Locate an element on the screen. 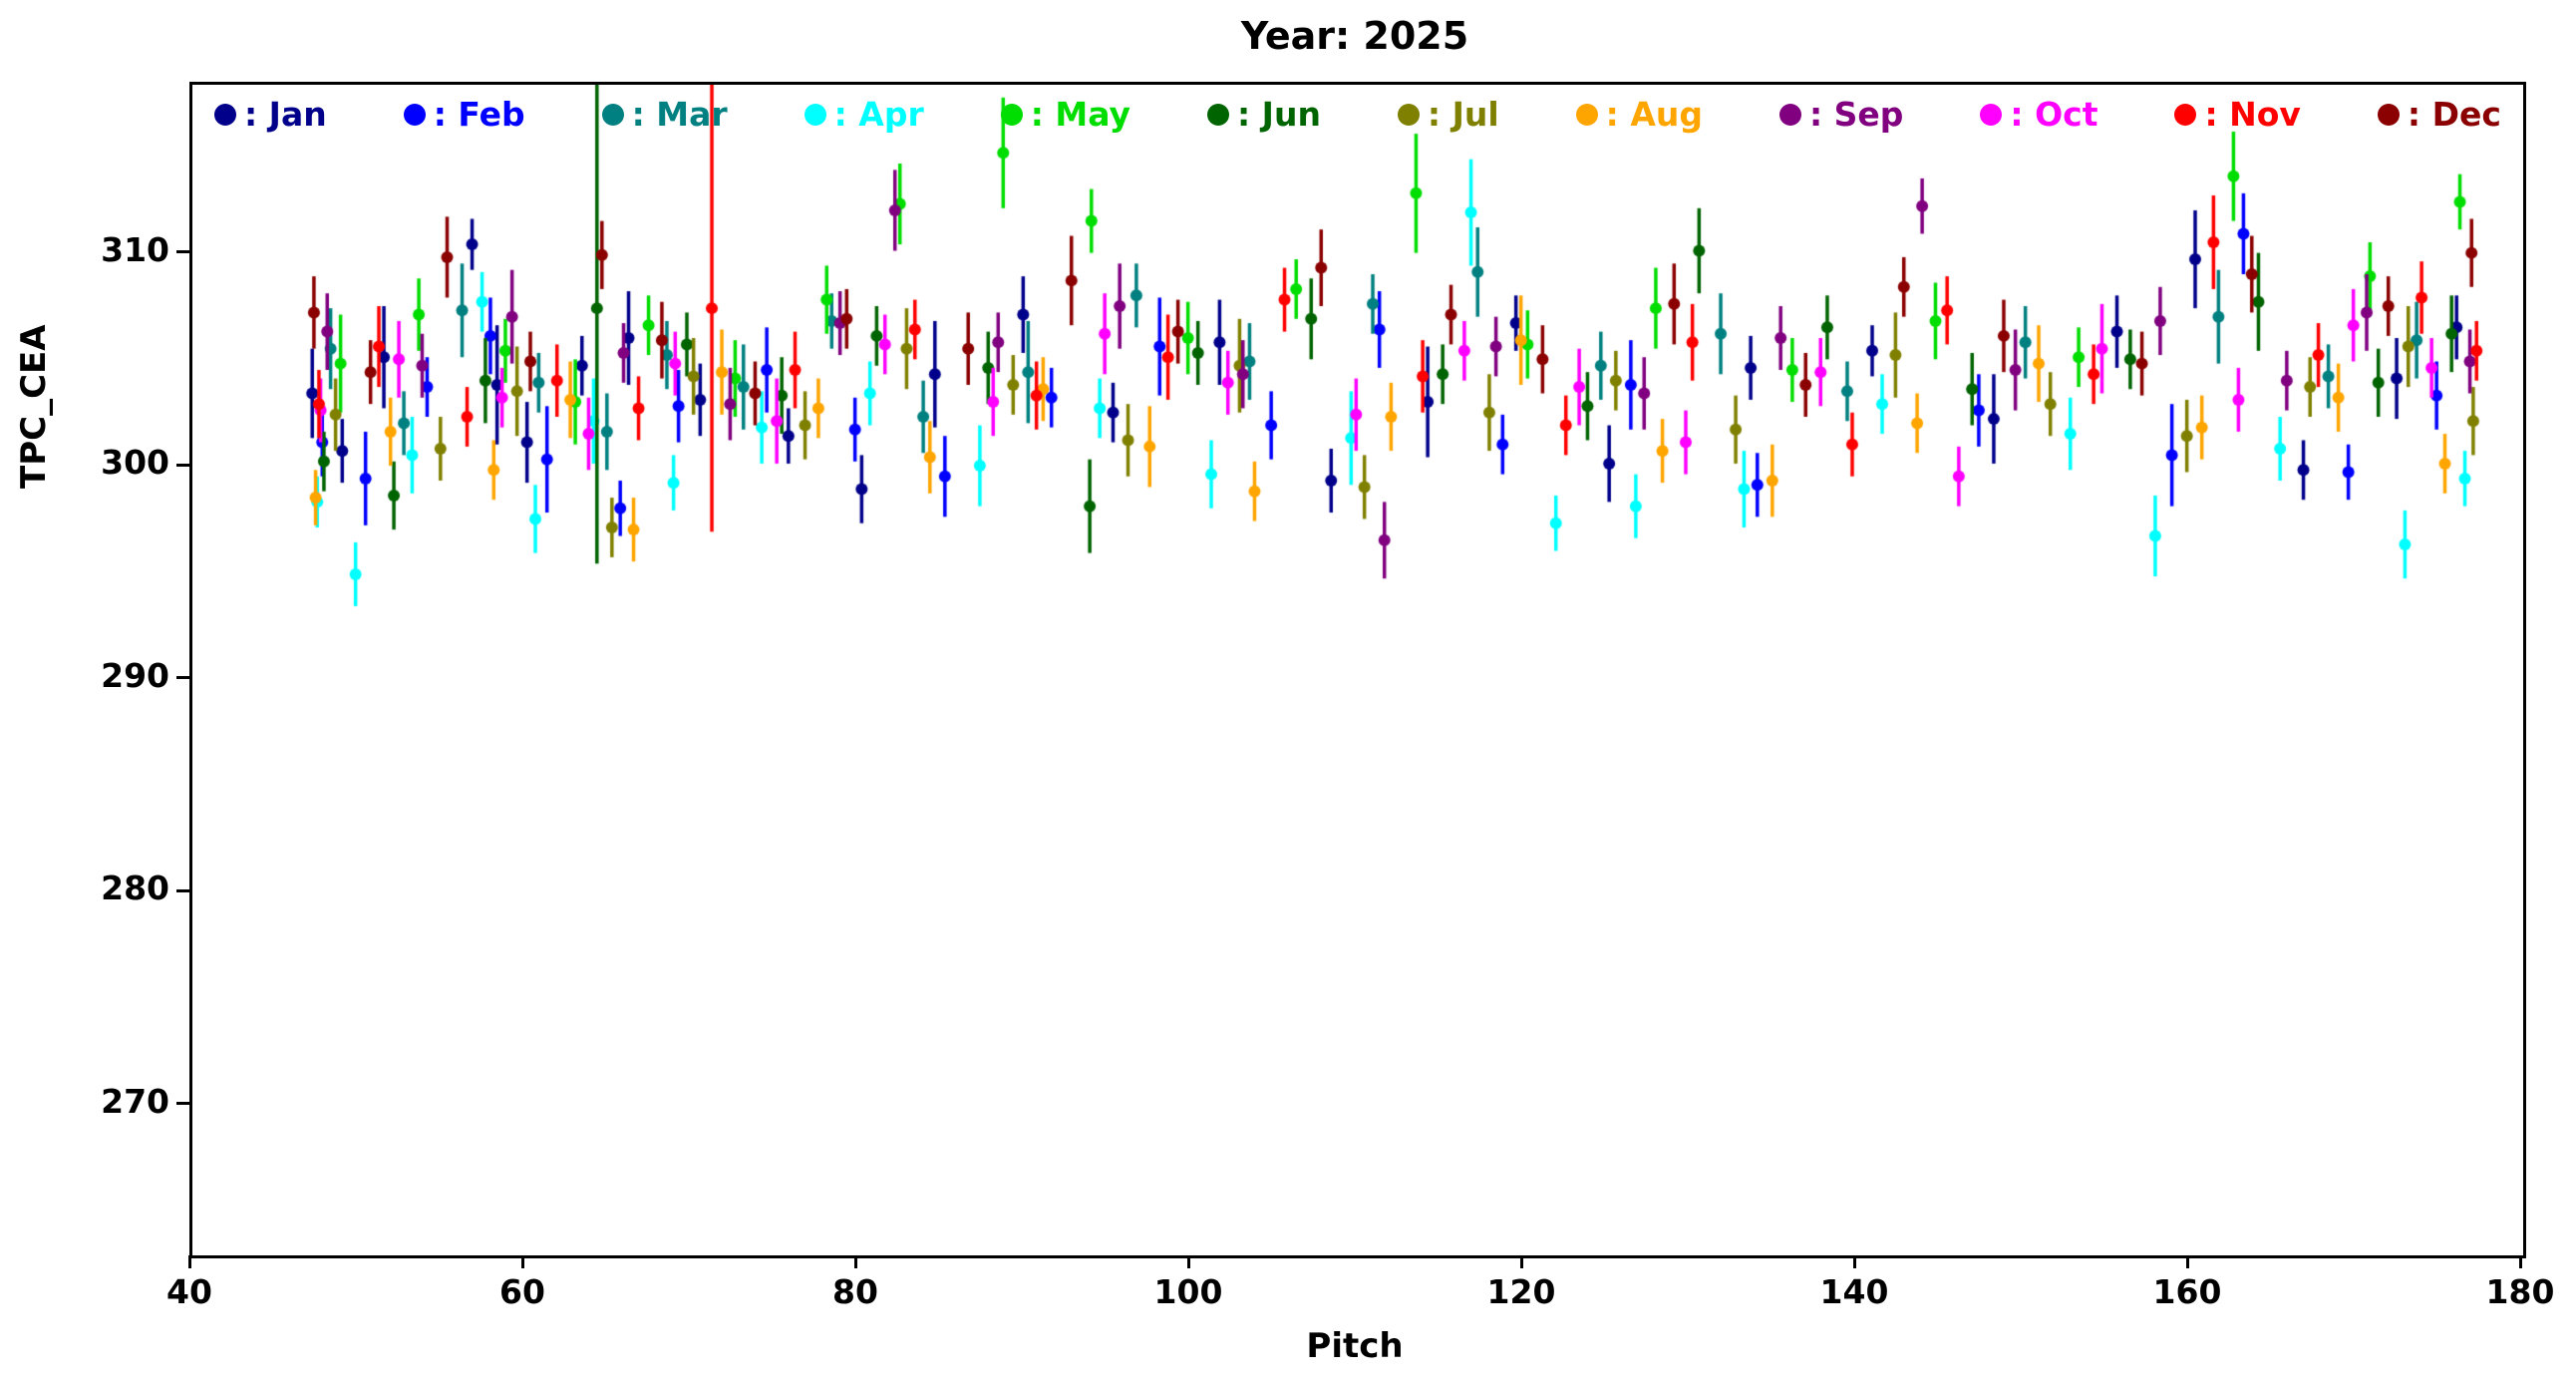  x-tick-label: 120 is located at coordinates (1521, 1291).